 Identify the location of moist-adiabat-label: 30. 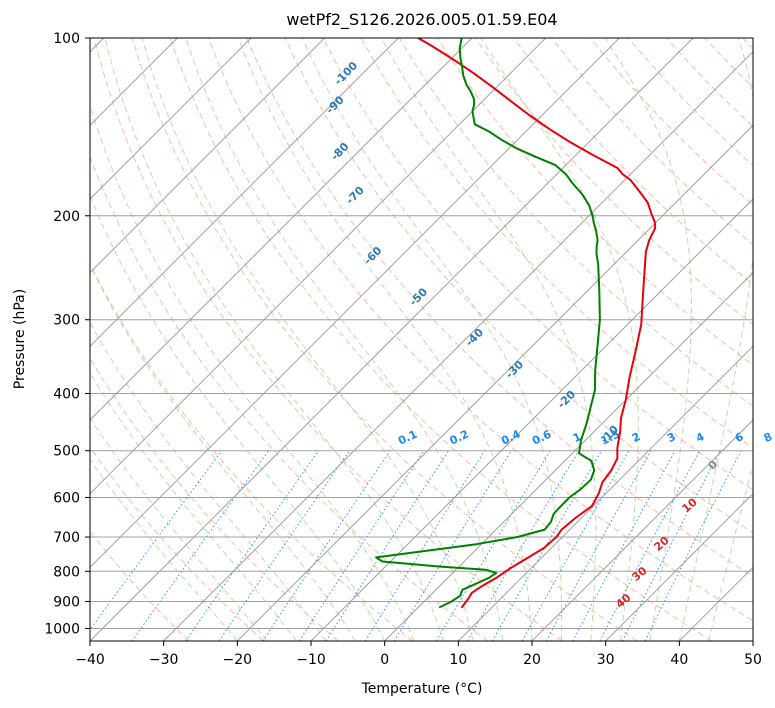
(639, 574).